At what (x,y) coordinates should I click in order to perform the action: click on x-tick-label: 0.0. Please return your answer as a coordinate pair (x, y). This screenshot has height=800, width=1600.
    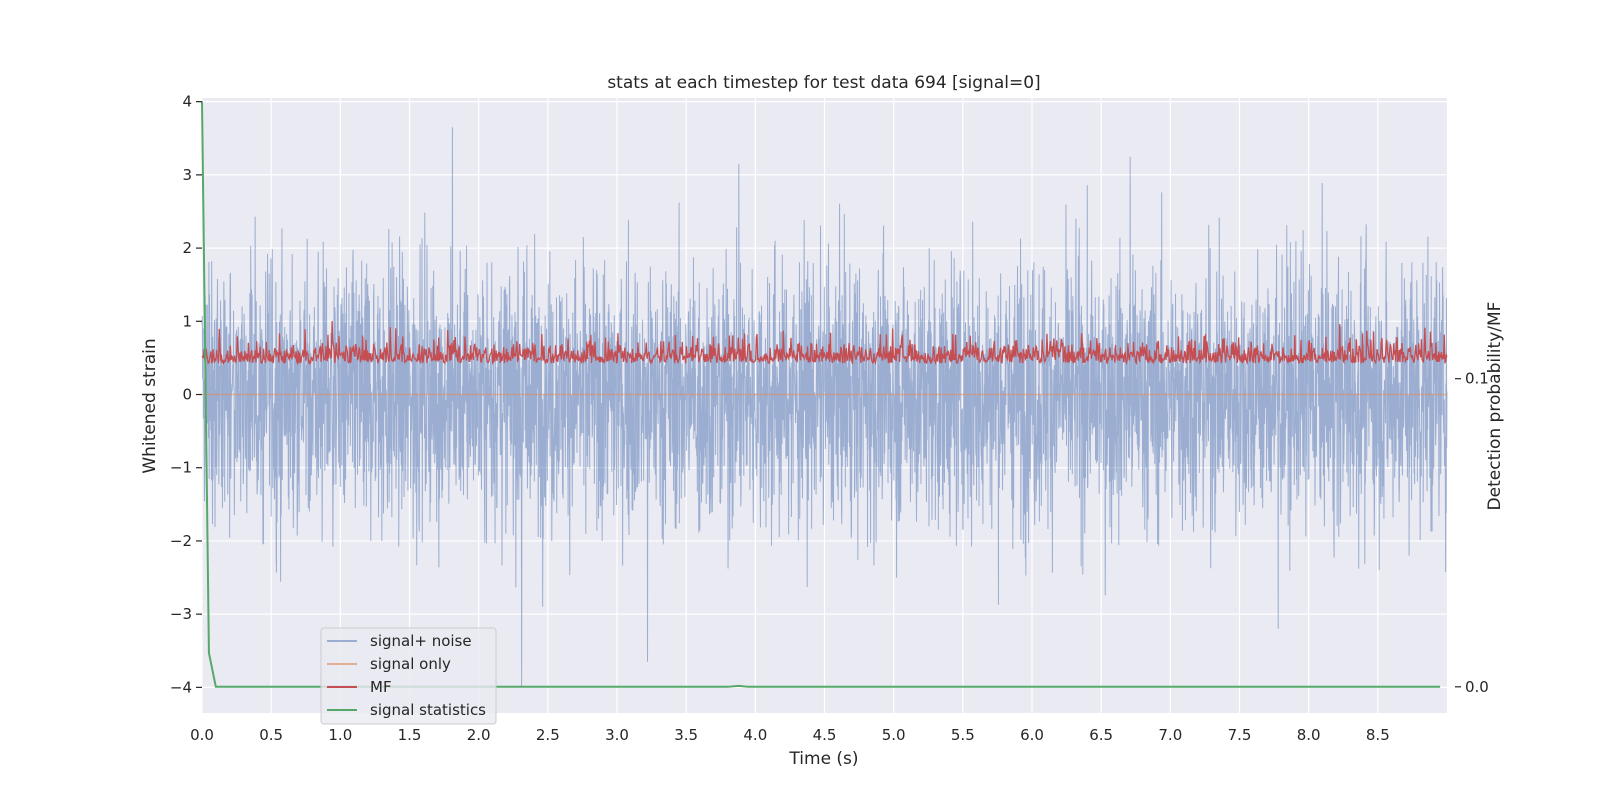
    Looking at the image, I should click on (202, 735).